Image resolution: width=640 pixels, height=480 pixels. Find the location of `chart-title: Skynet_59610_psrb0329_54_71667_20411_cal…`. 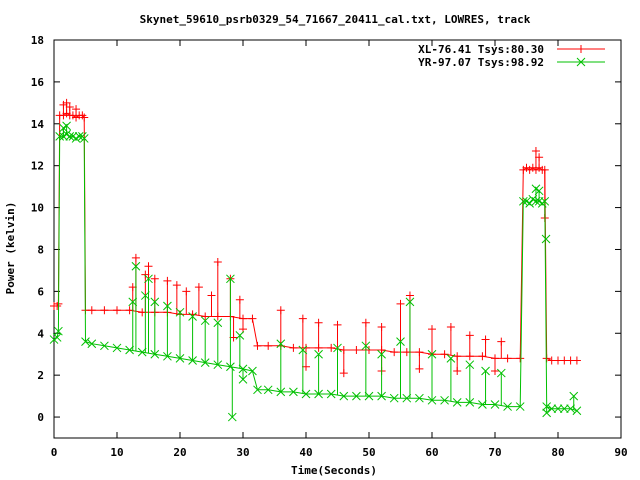

chart-title: Skynet_59610_psrb0329_54_71667_20411_cal… is located at coordinates (335, 19).